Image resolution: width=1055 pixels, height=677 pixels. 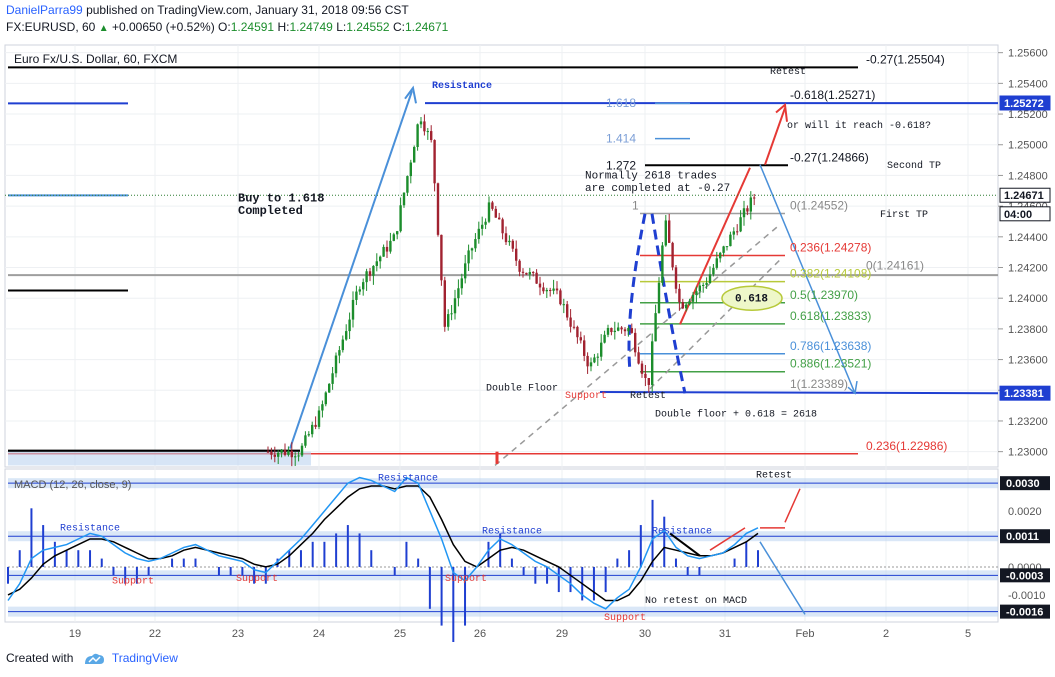 What do you see at coordinates (92, 658) in the screenshot?
I see `footer: Created with TradingView` at bounding box center [92, 658].